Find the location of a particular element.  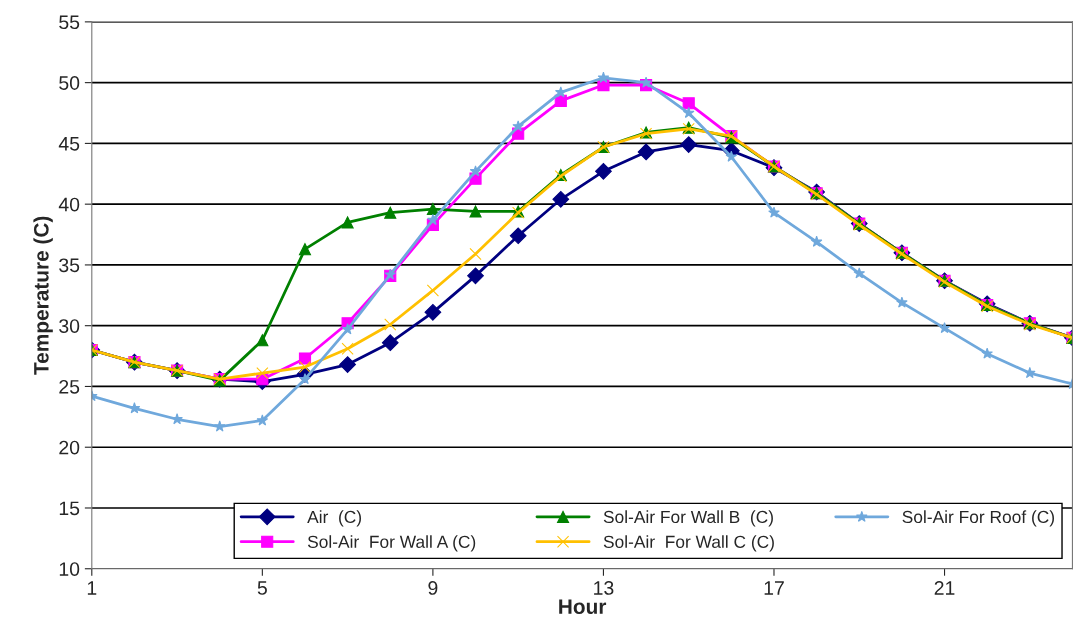

y-tick-label: 30 is located at coordinates (69, 326).